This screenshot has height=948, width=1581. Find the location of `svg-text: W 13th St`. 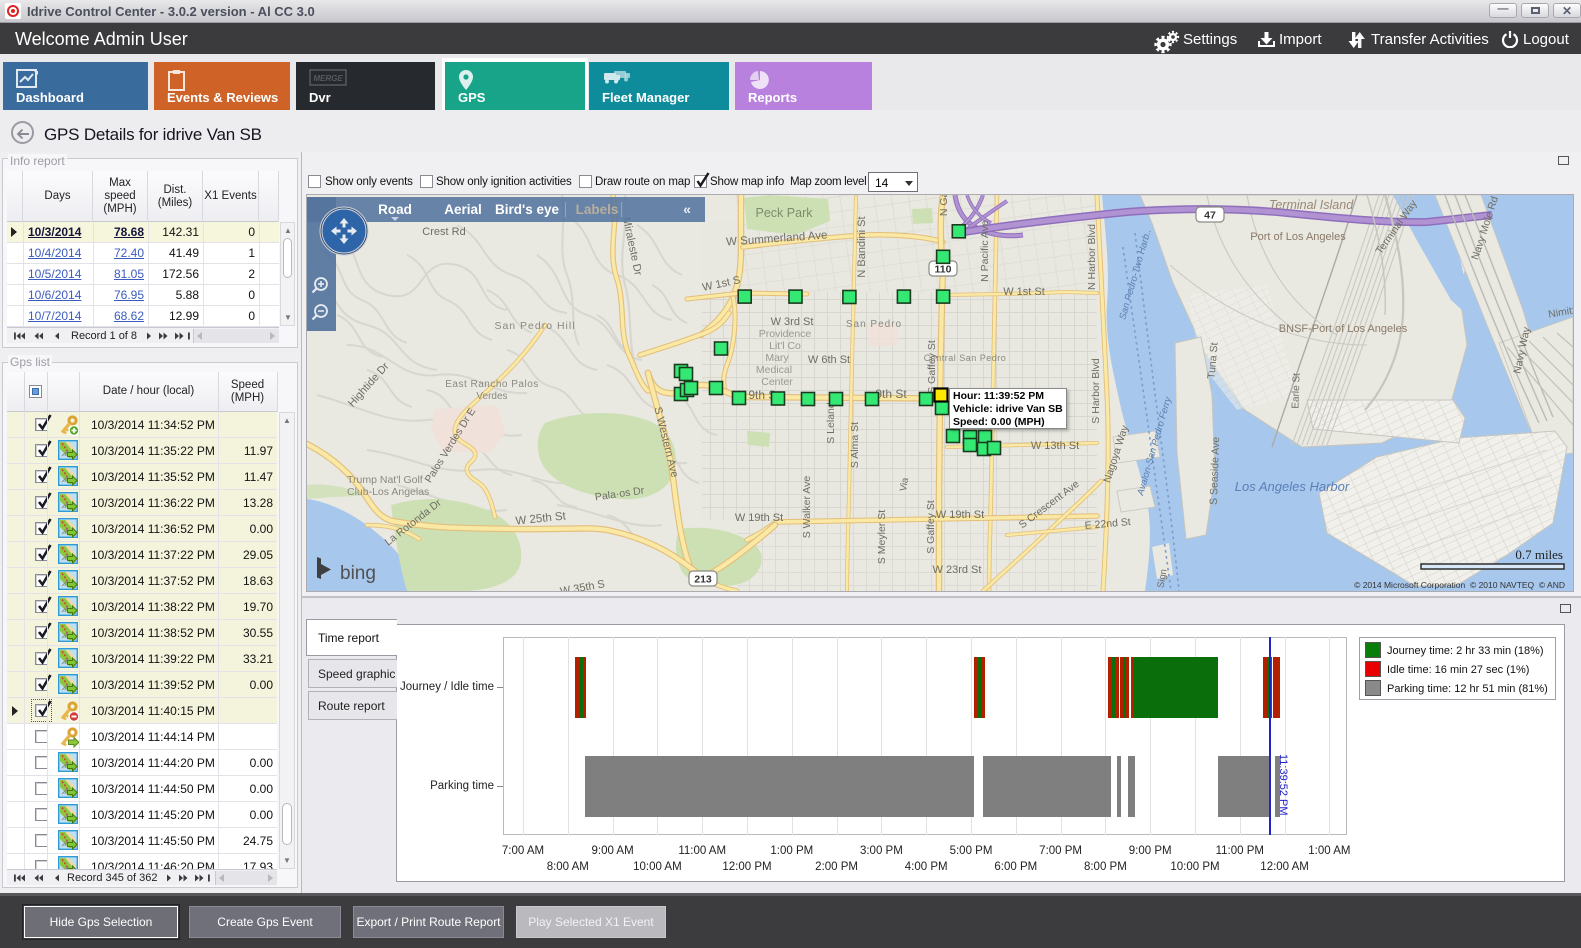

svg-text: W 13th St is located at coordinates (1055, 446).